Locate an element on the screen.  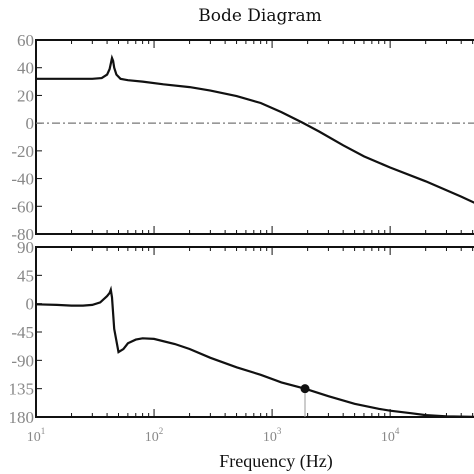
magnitude-y-ticks: 60 40 20 0 -20 -40 -60 -80 is located at coordinates (26, 137).